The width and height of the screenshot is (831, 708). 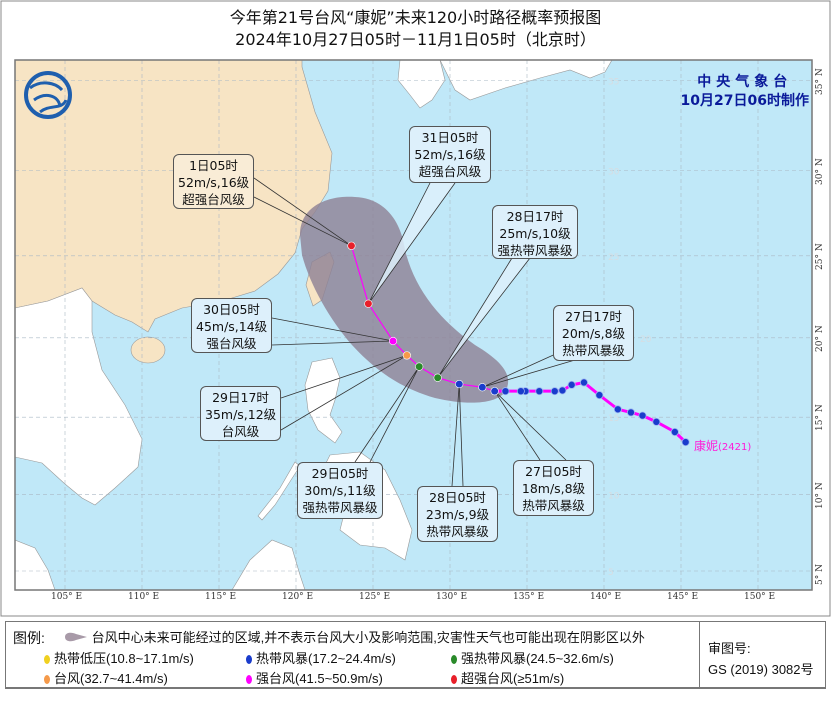 I want to click on callout-27-17: 27日17时 20m/s,8级 热带风暴级, so click(x=593, y=333).